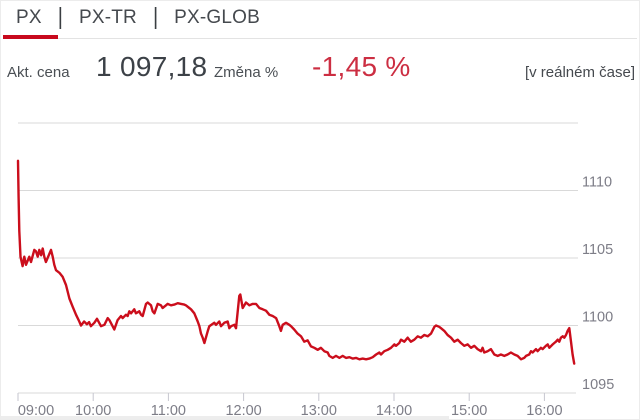 This screenshot has width=640, height=420. What do you see at coordinates (281, 397) in the screenshot?
I see `x-axis-ticks` at bounding box center [281, 397].